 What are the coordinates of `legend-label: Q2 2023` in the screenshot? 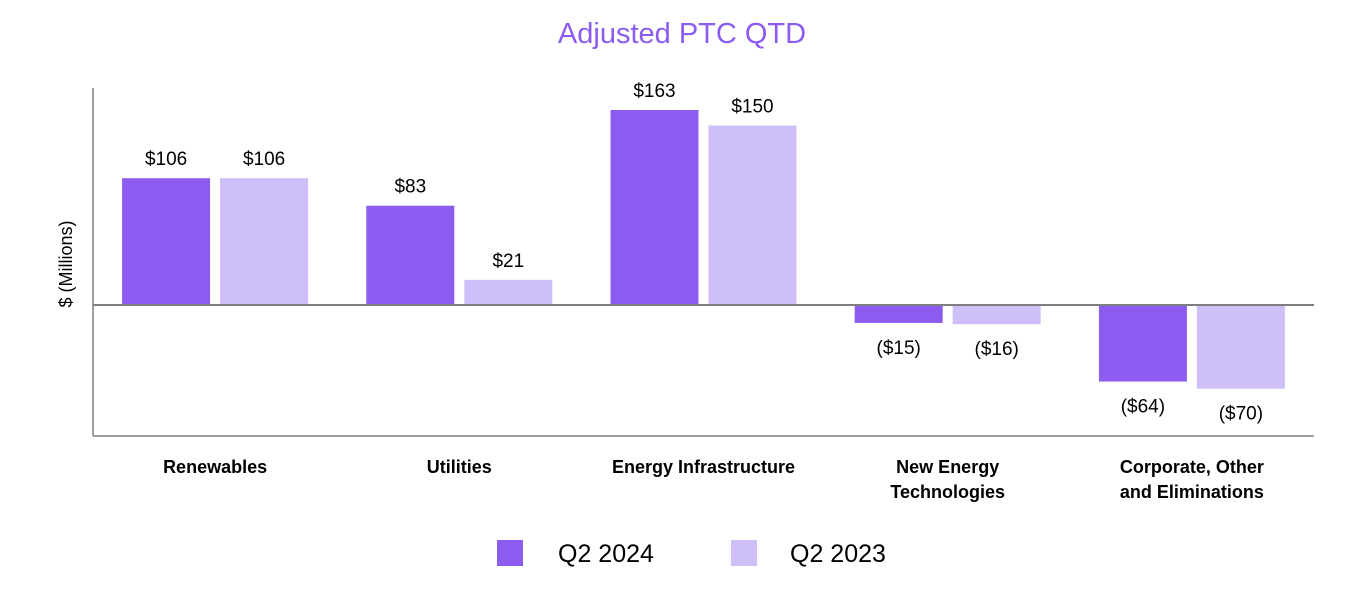 It's located at (838, 554).